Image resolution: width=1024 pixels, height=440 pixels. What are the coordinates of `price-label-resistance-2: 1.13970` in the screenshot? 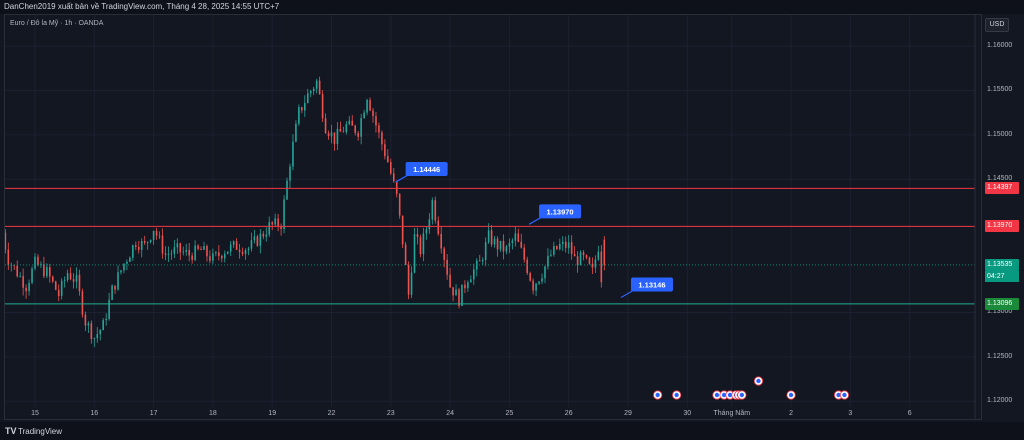 It's located at (1002, 226).